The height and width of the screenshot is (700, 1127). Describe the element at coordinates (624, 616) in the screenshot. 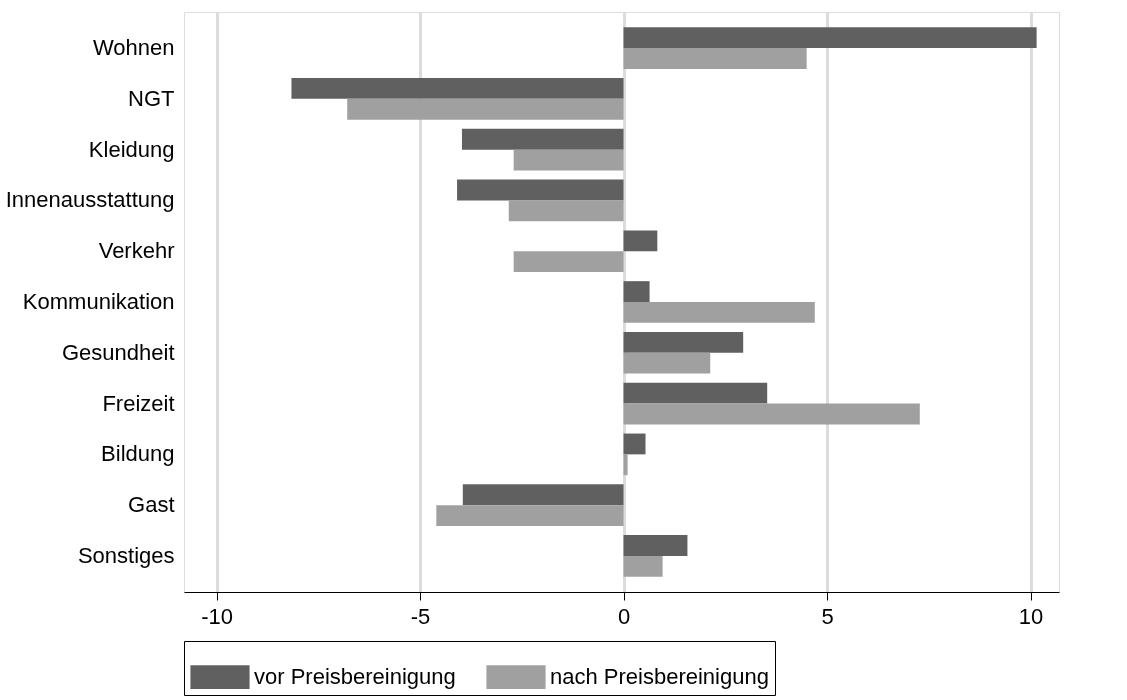

I see `x-tick-label: 0` at that location.